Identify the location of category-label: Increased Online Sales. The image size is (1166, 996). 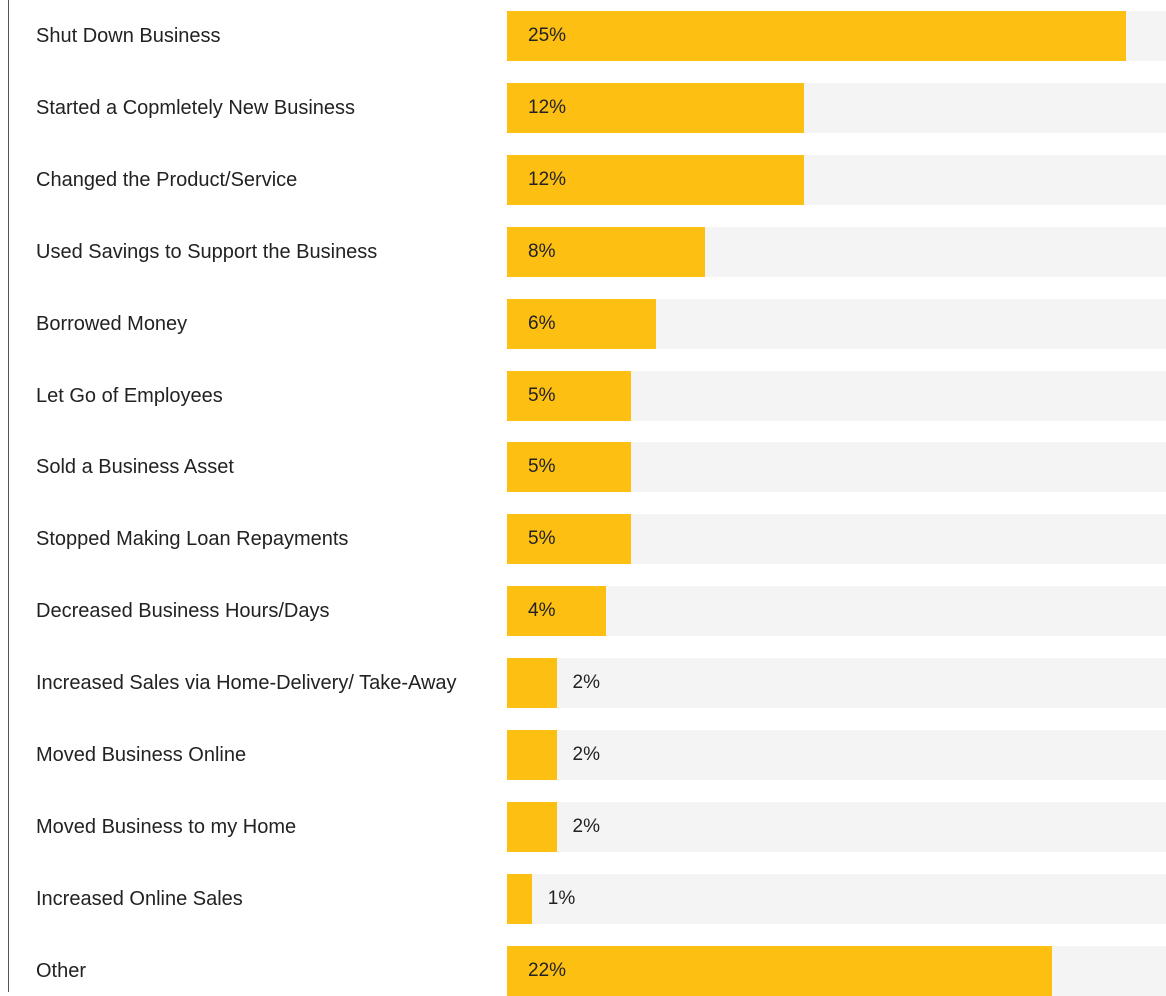
(139, 898).